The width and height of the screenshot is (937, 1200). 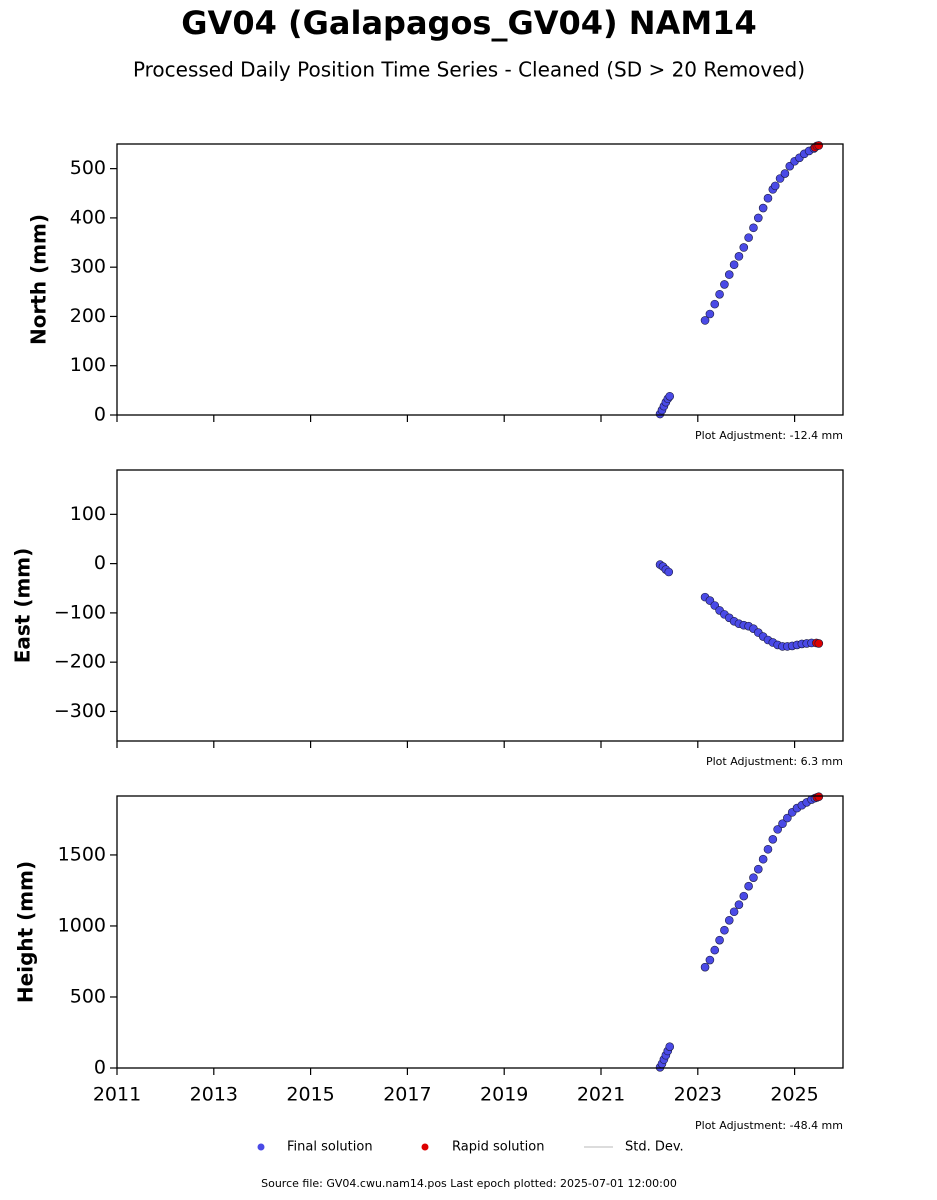 I want to click on x-tick-label: 2015, so click(x=310, y=1095).